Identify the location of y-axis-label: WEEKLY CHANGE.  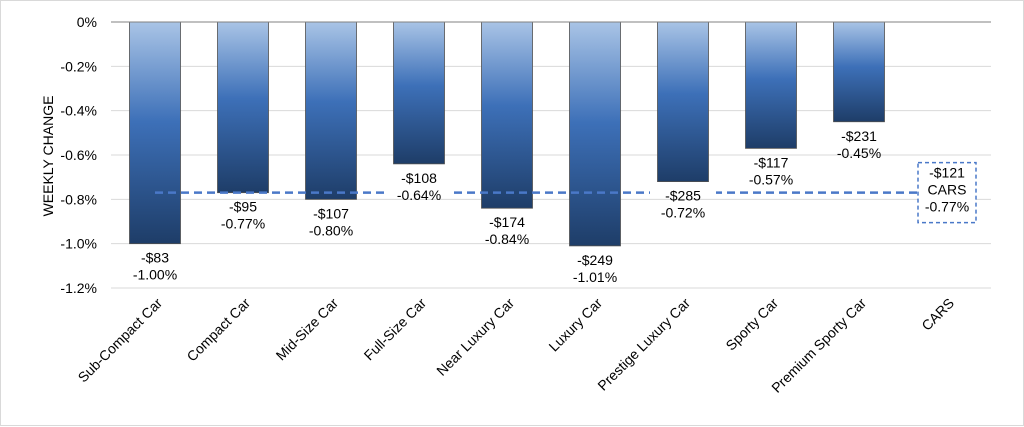
(48, 156).